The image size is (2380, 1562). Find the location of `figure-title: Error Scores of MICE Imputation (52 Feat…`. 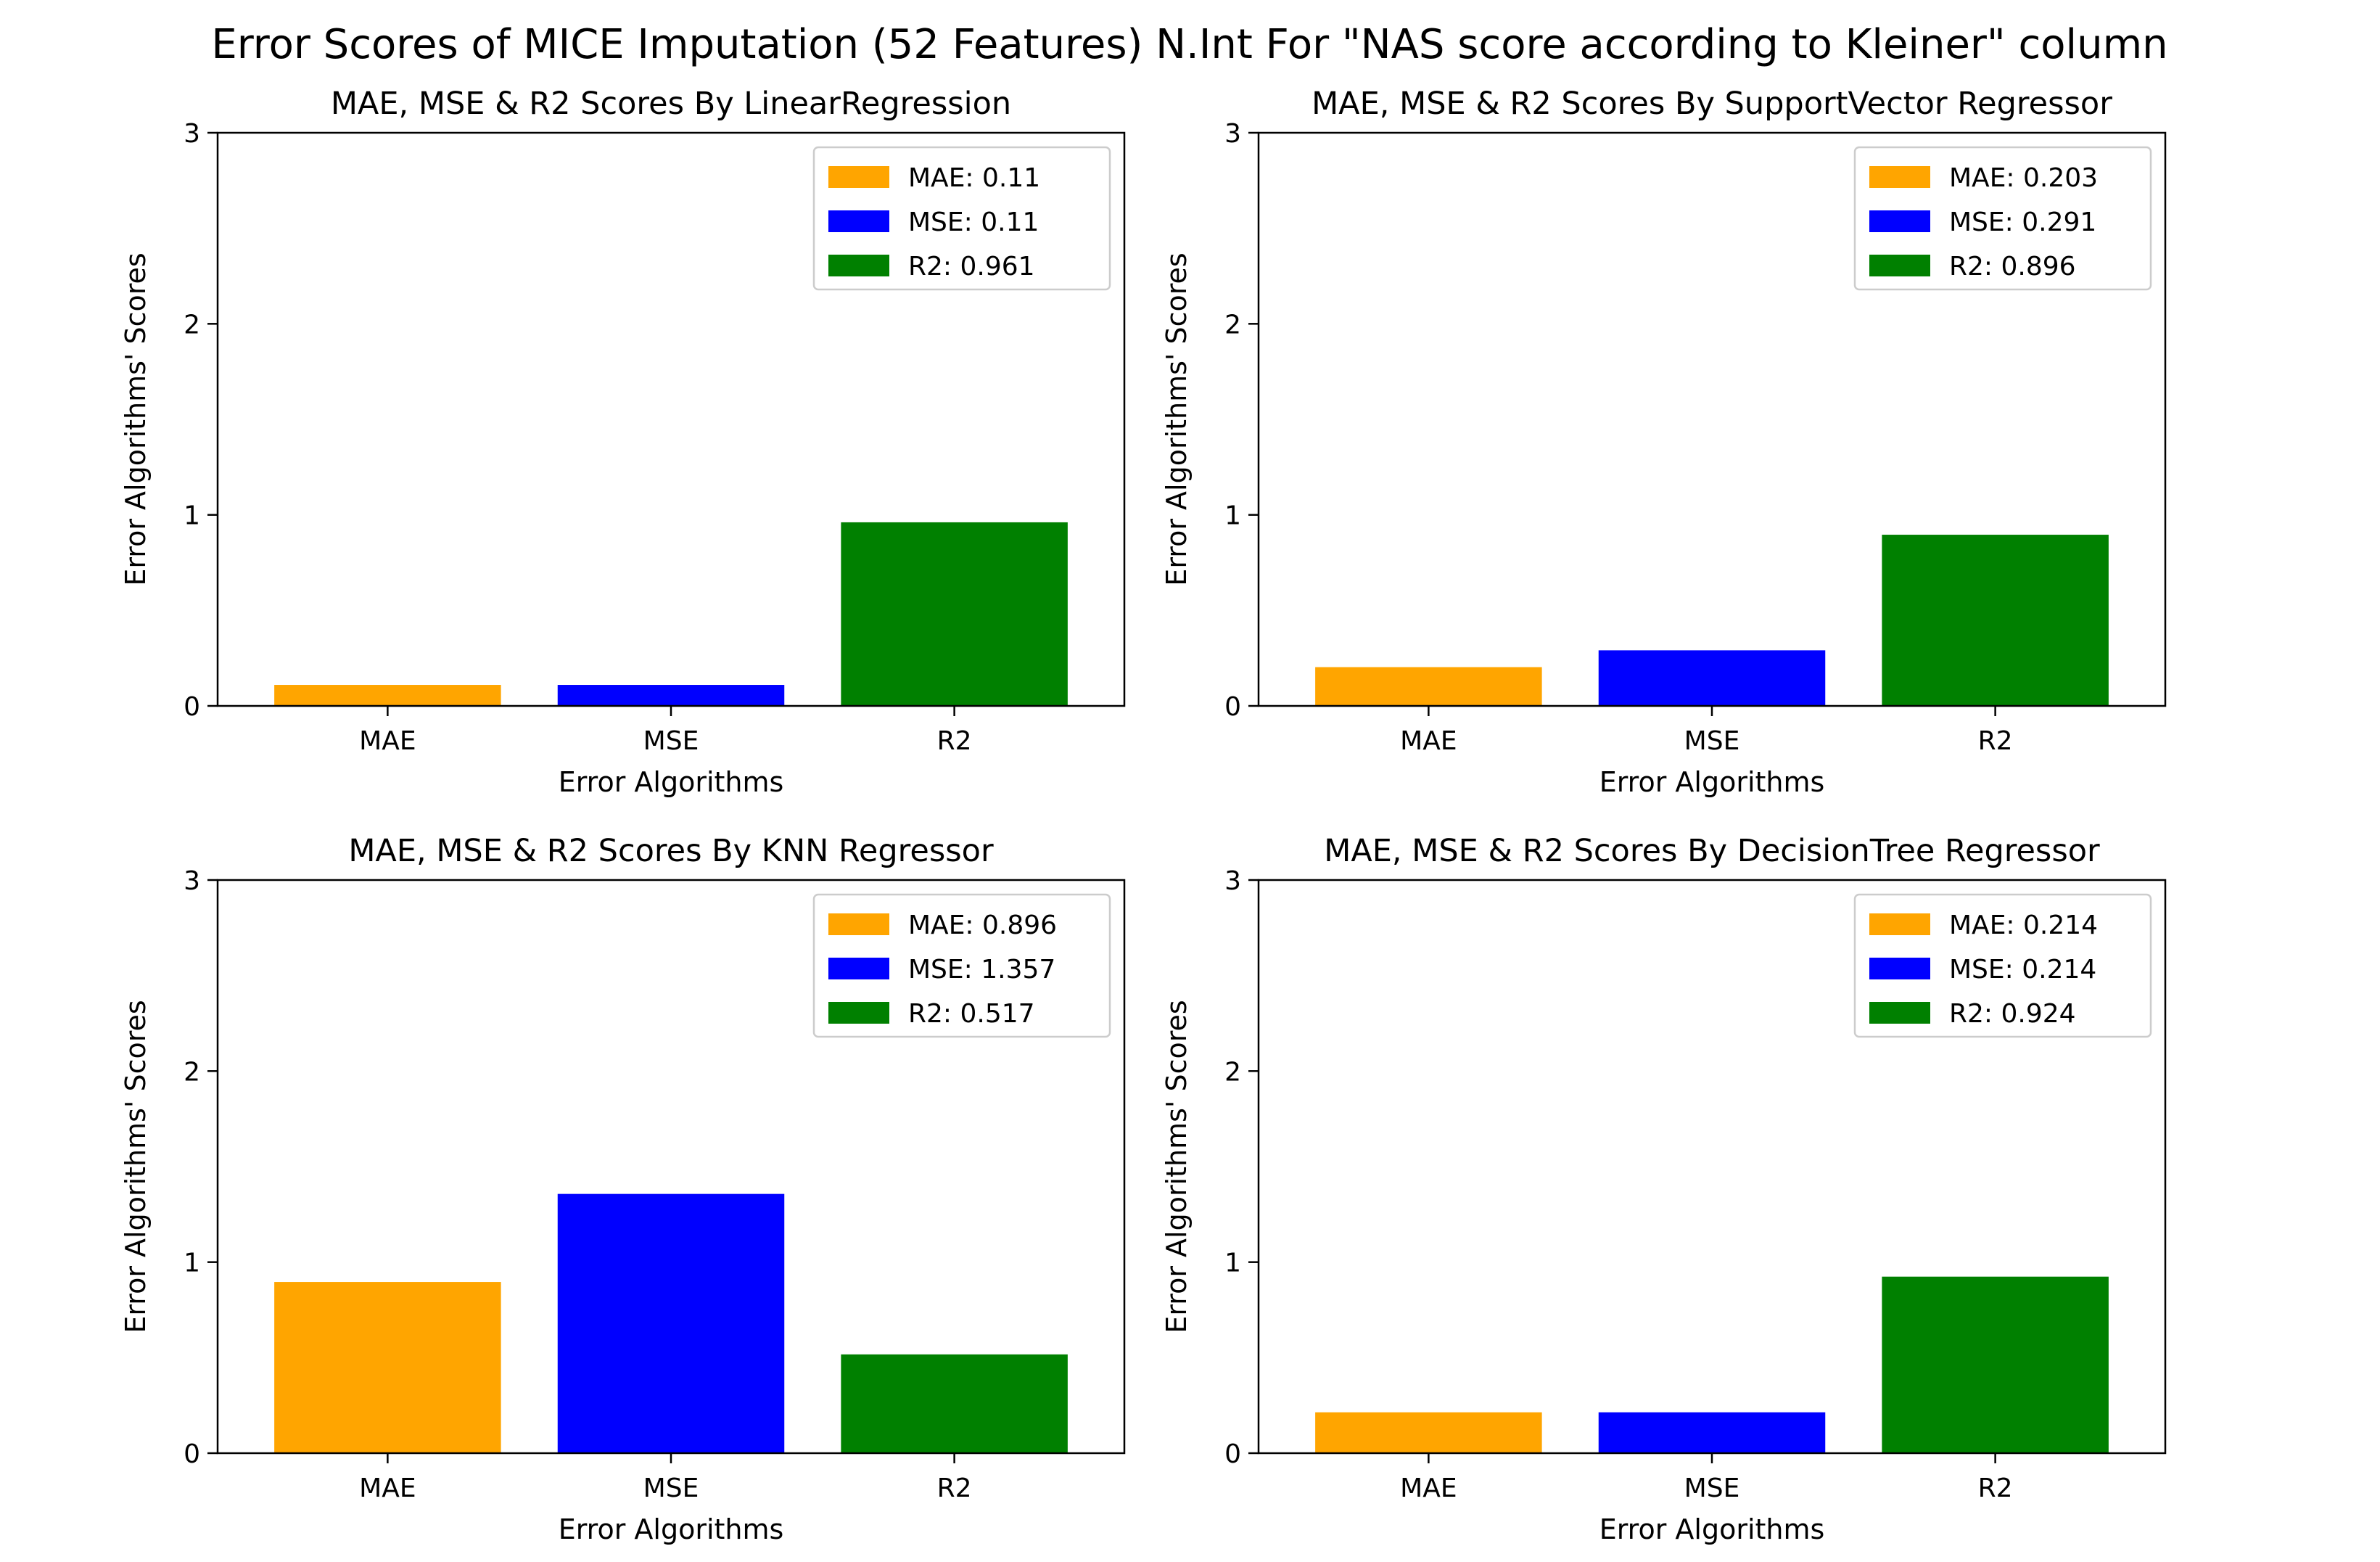

figure-title: Error Scores of MICE Imputation (52 Feat… is located at coordinates (1189, 44).